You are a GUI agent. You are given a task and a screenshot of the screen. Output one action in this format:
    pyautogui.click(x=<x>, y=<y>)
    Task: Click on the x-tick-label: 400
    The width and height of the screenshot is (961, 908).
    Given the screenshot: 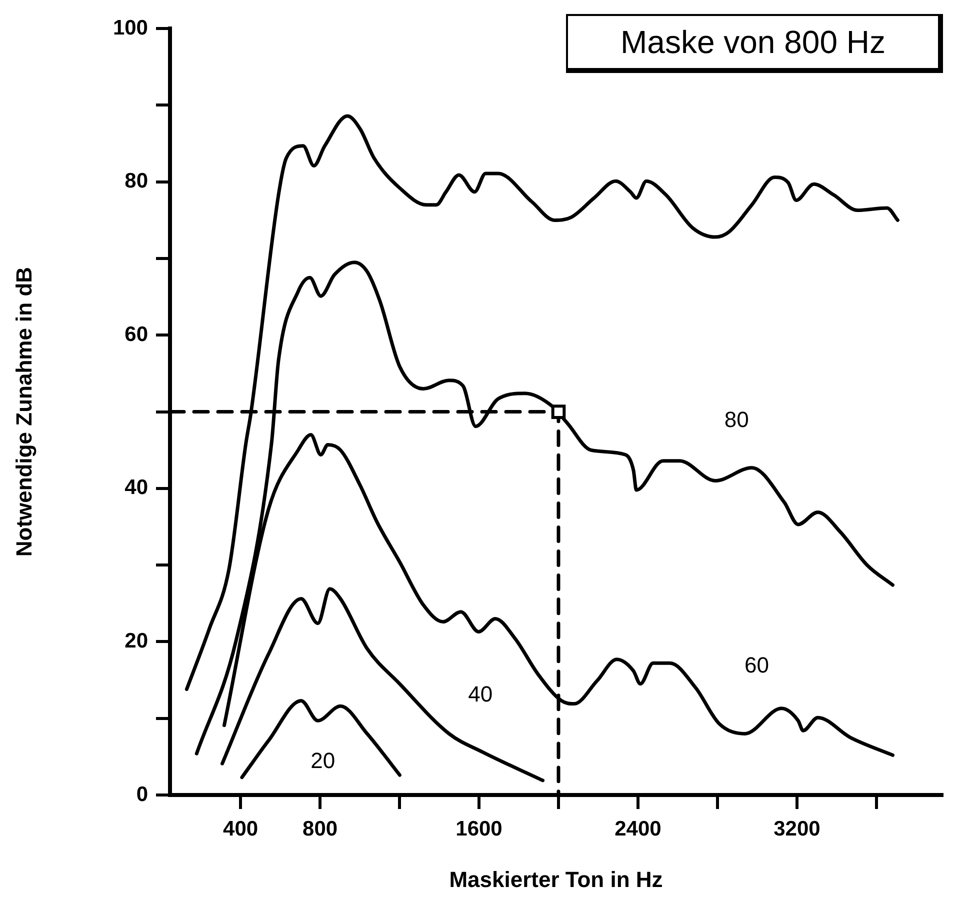 What is the action you would take?
    pyautogui.click(x=240, y=828)
    